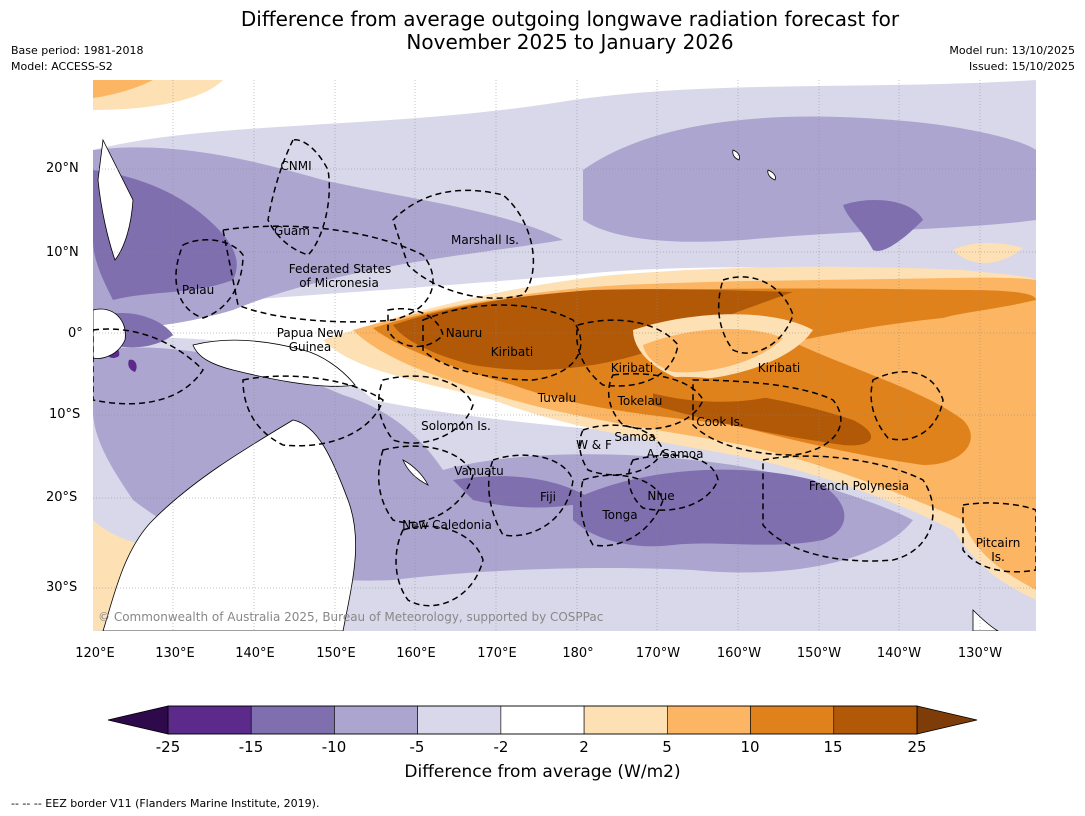 This screenshot has width=1085, height=816. I want to click on cb-tick-15: 15, so click(833, 747).